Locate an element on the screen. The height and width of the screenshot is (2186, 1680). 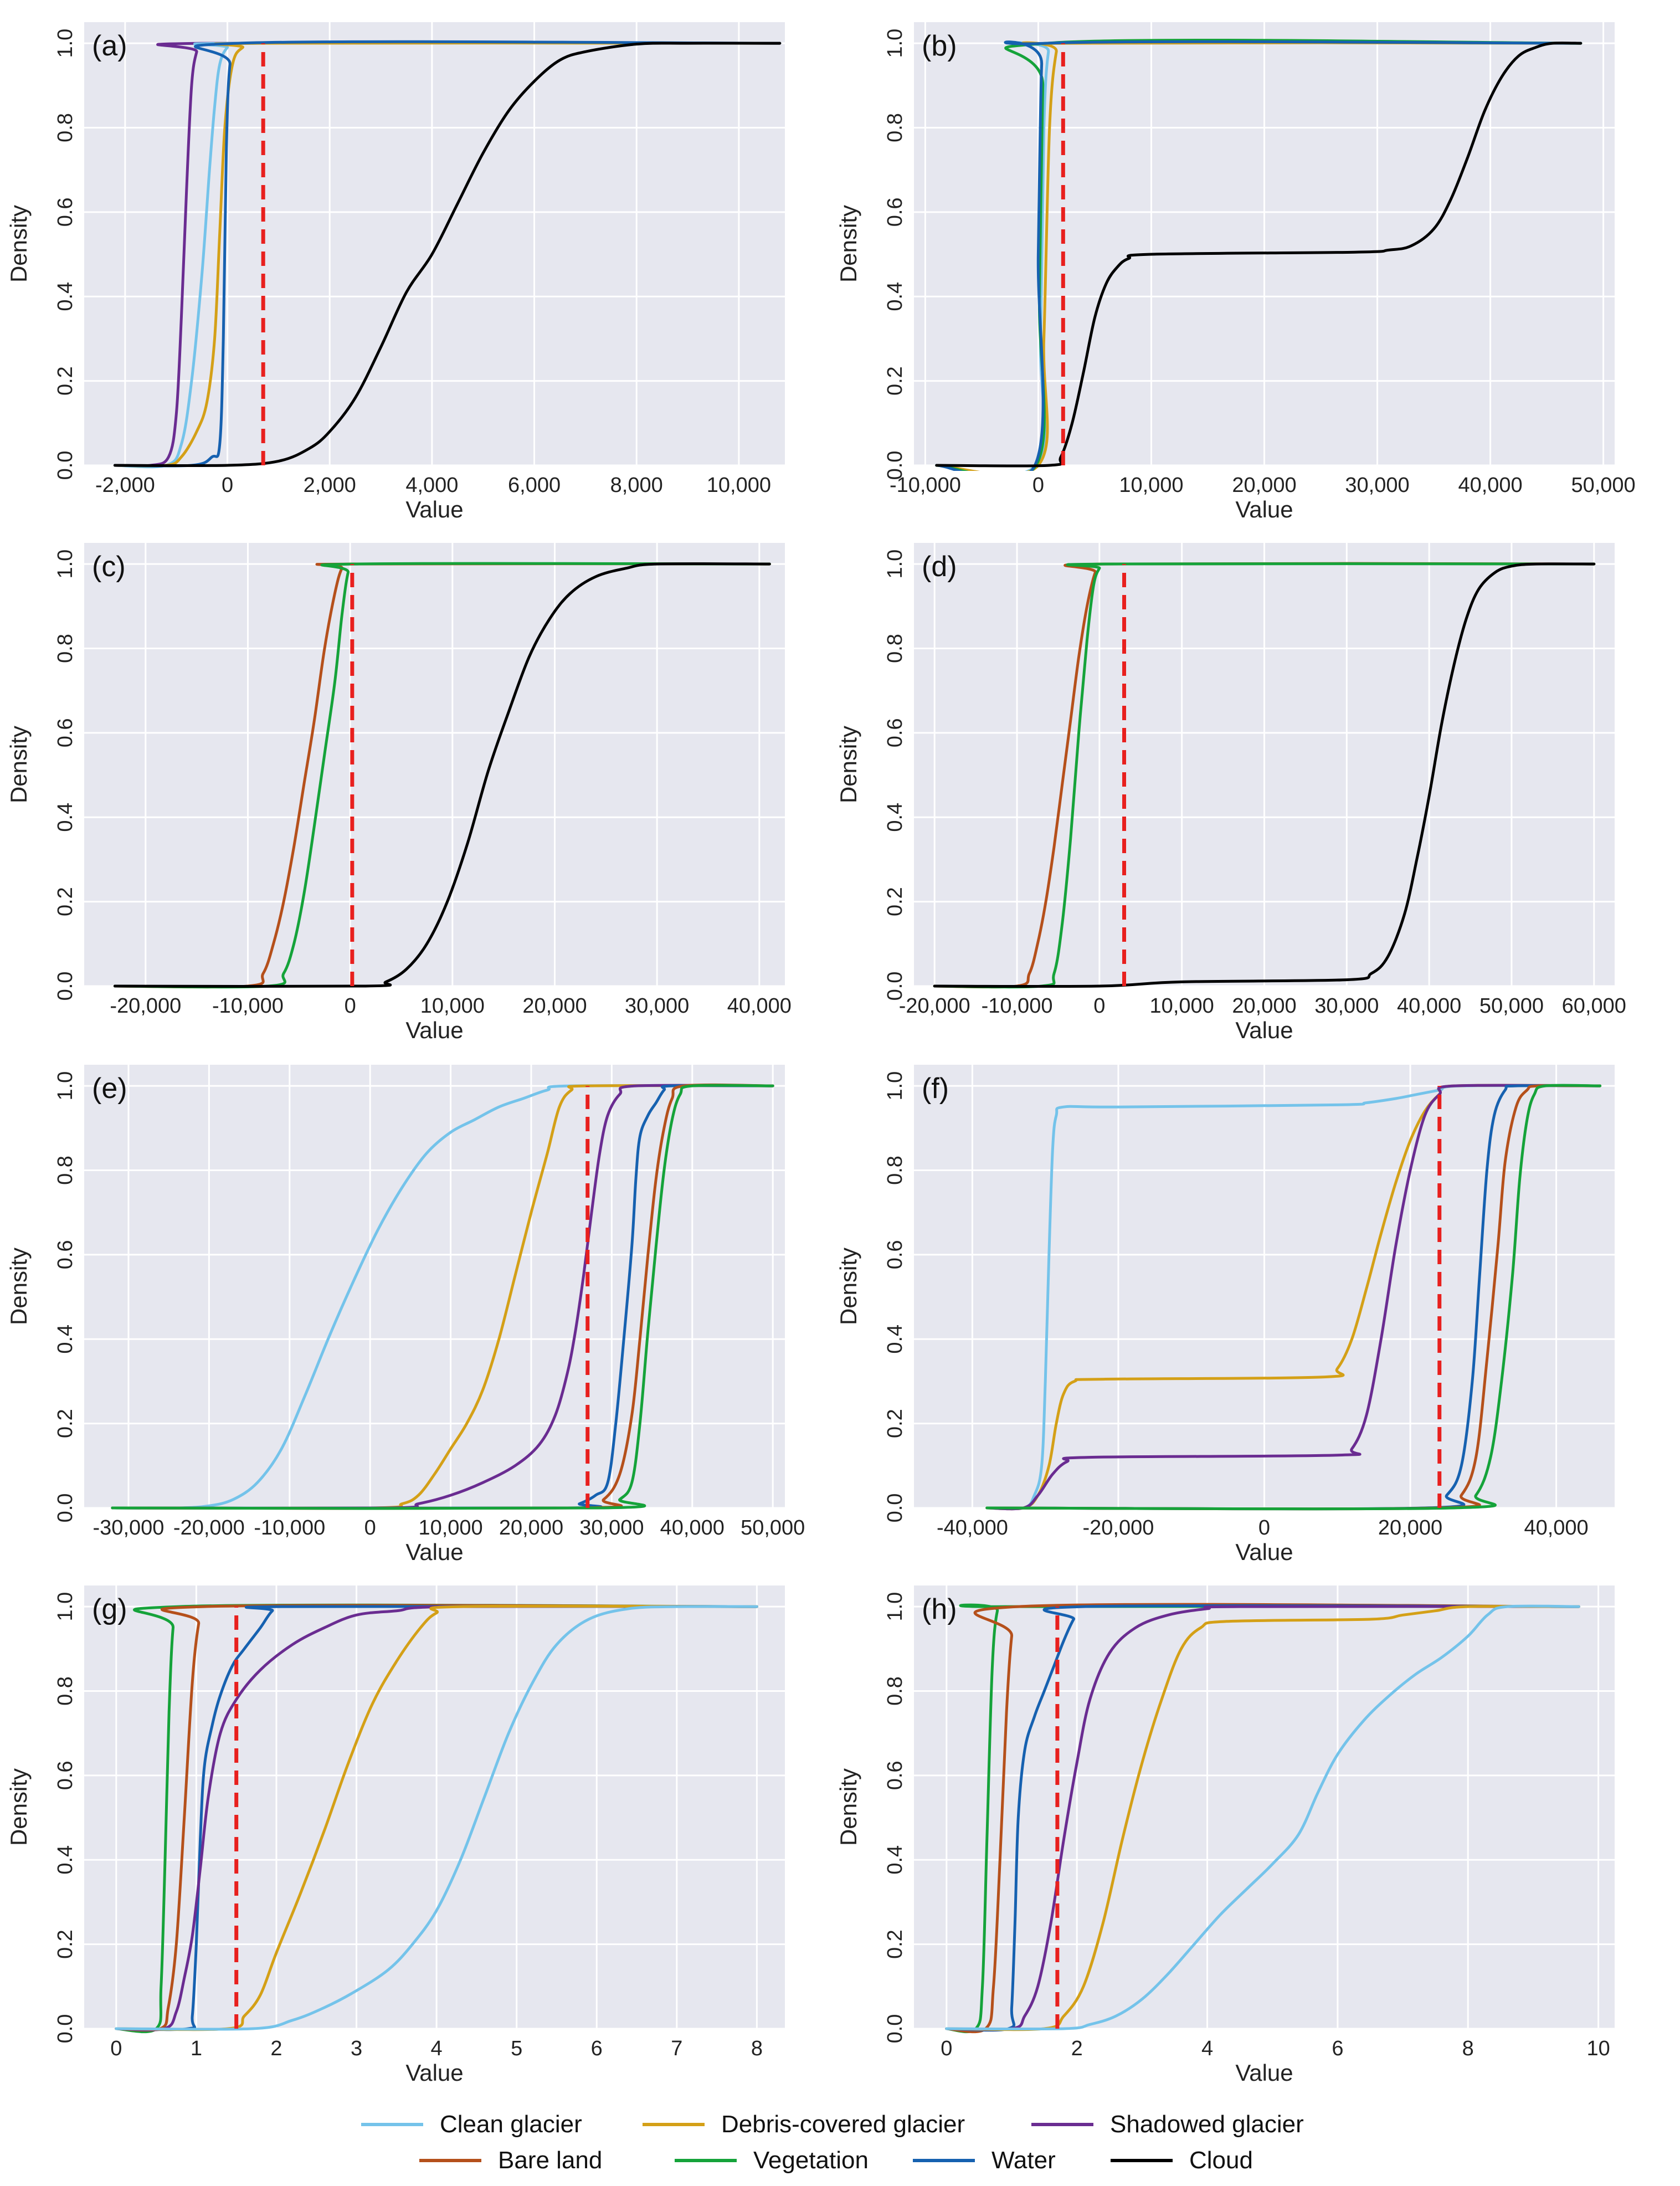
plot-area-e is located at coordinates (434, 1286).